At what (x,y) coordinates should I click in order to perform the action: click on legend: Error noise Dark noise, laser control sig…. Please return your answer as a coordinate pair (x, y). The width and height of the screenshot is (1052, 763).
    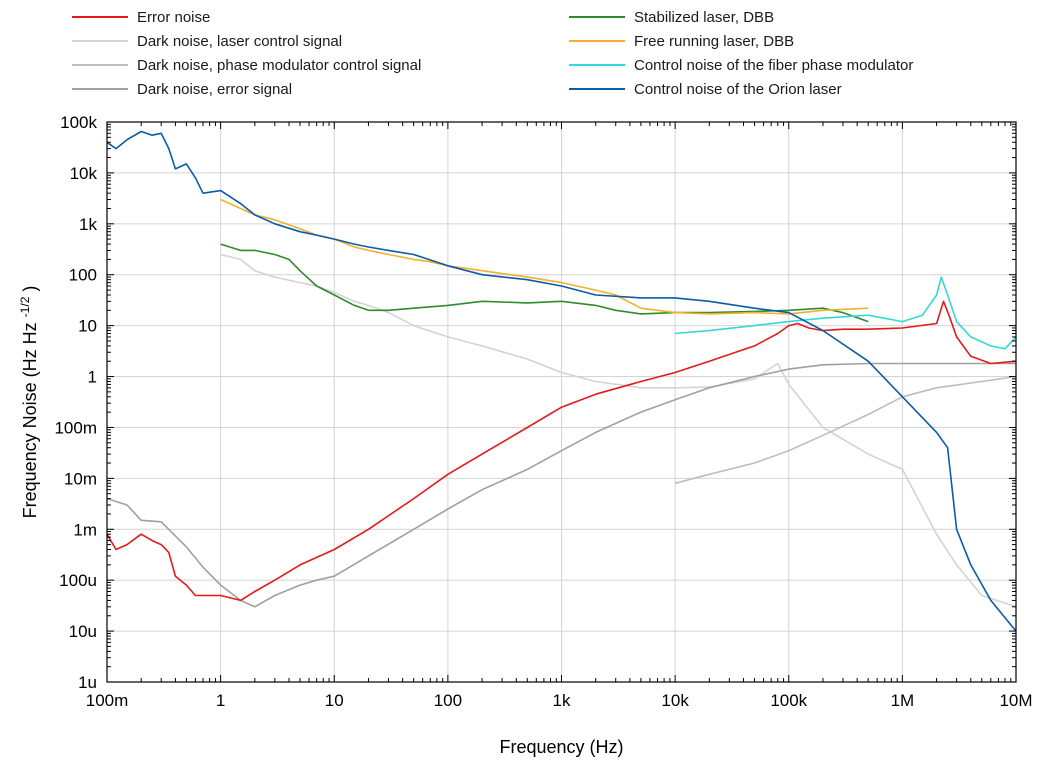
    Looking at the image, I should click on (492, 53).